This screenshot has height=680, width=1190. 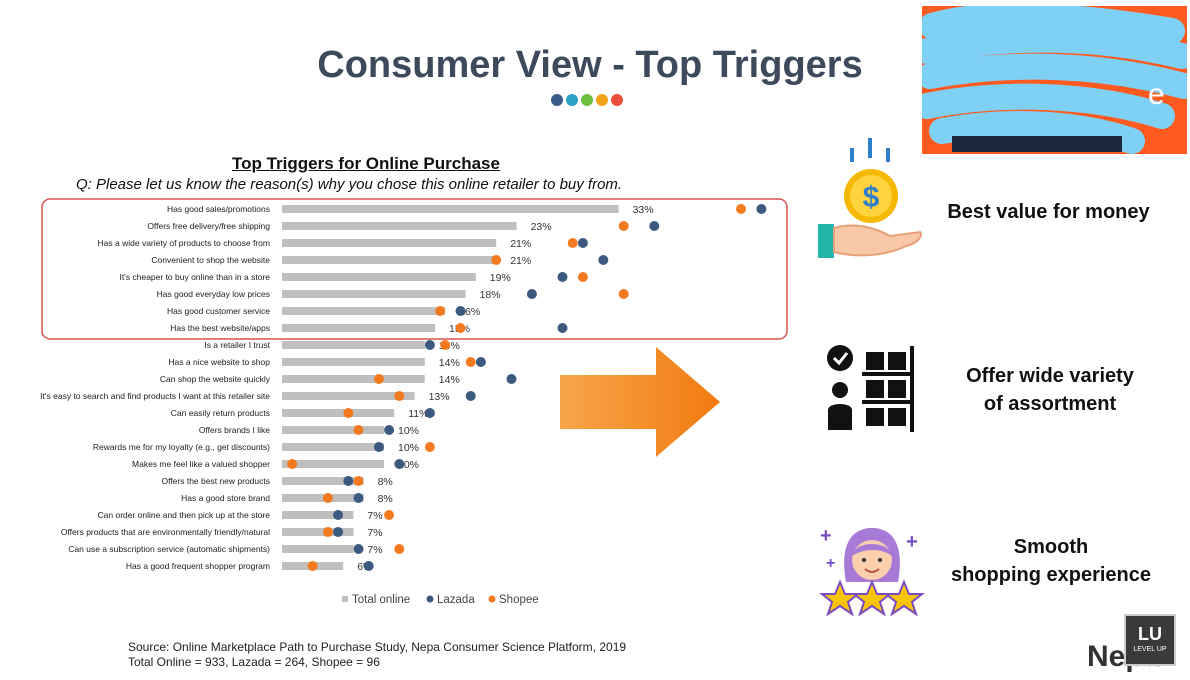 I want to click on side-item-experience-line1: Smooth, so click(x=1051, y=547).